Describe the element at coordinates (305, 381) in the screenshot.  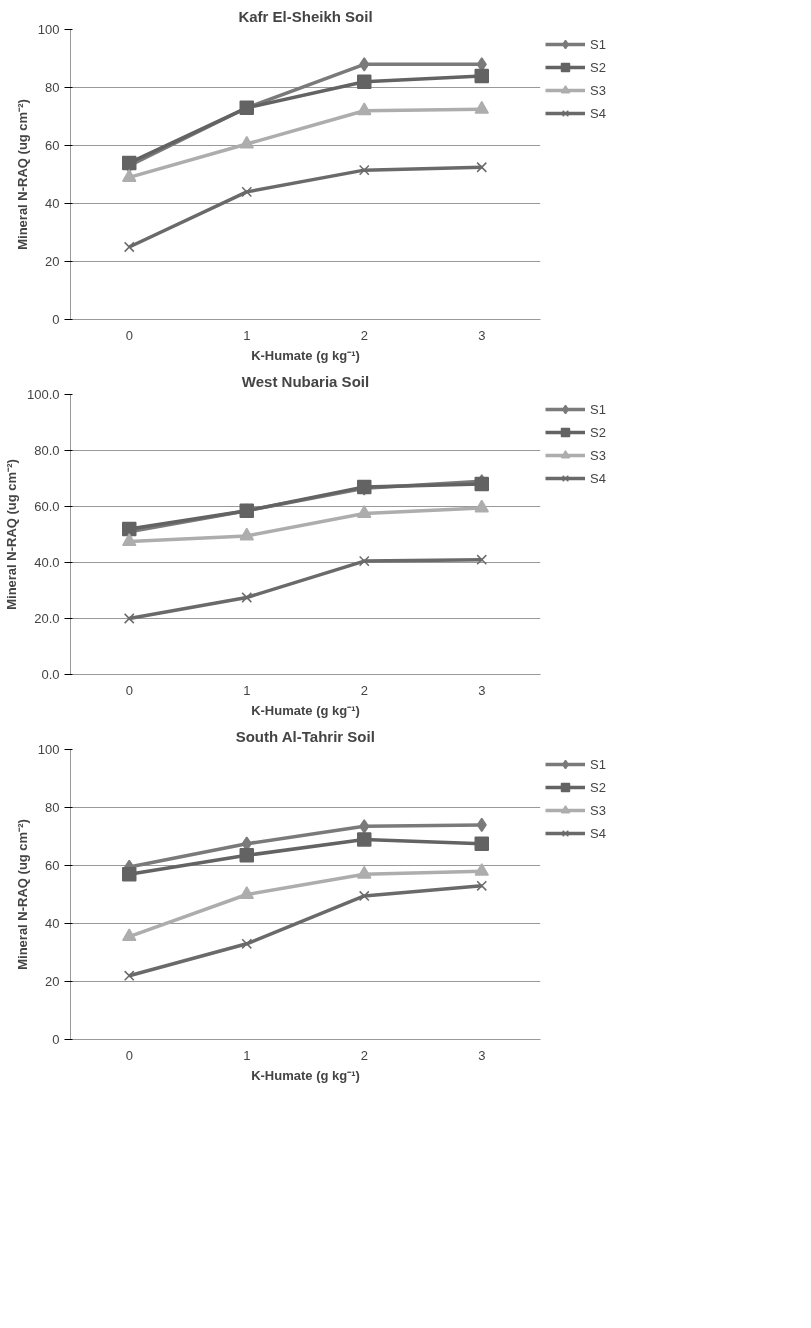
I see `chart-title: West Nubaria Soil` at that location.